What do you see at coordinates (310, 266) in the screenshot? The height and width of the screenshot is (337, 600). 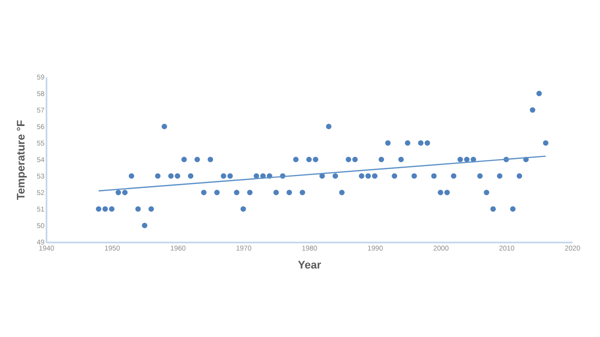 I see `x-axis-title: Year` at bounding box center [310, 266].